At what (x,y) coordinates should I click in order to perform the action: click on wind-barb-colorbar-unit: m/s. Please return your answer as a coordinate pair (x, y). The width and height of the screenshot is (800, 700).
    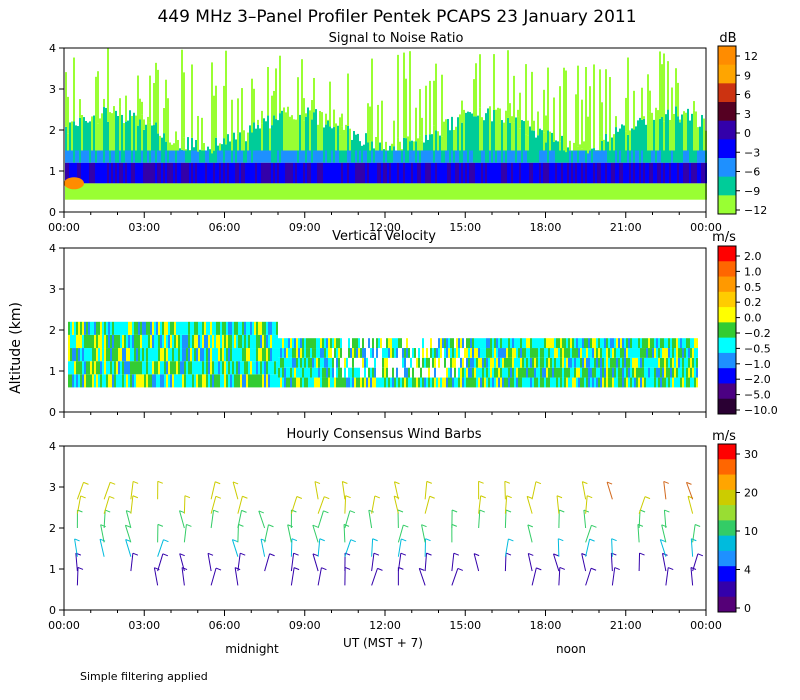
    Looking at the image, I should click on (724, 436).